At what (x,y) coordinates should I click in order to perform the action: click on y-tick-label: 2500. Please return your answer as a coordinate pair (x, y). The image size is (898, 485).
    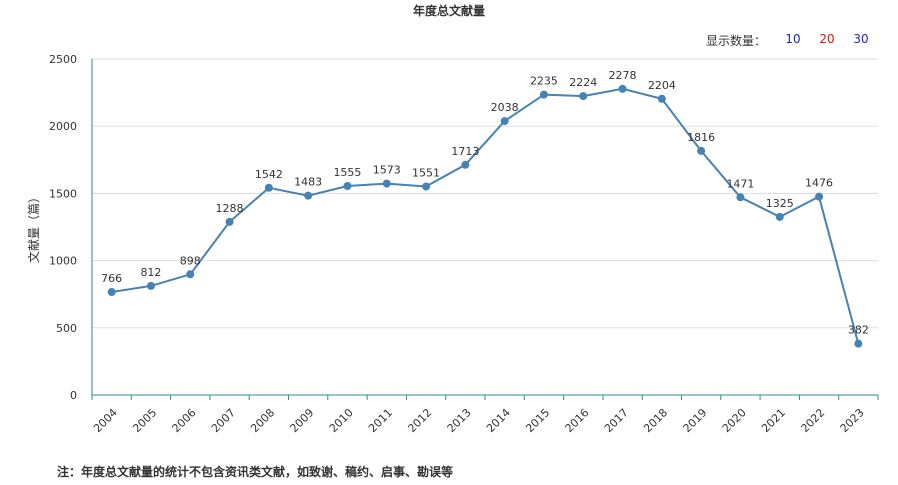
    Looking at the image, I should click on (63, 59).